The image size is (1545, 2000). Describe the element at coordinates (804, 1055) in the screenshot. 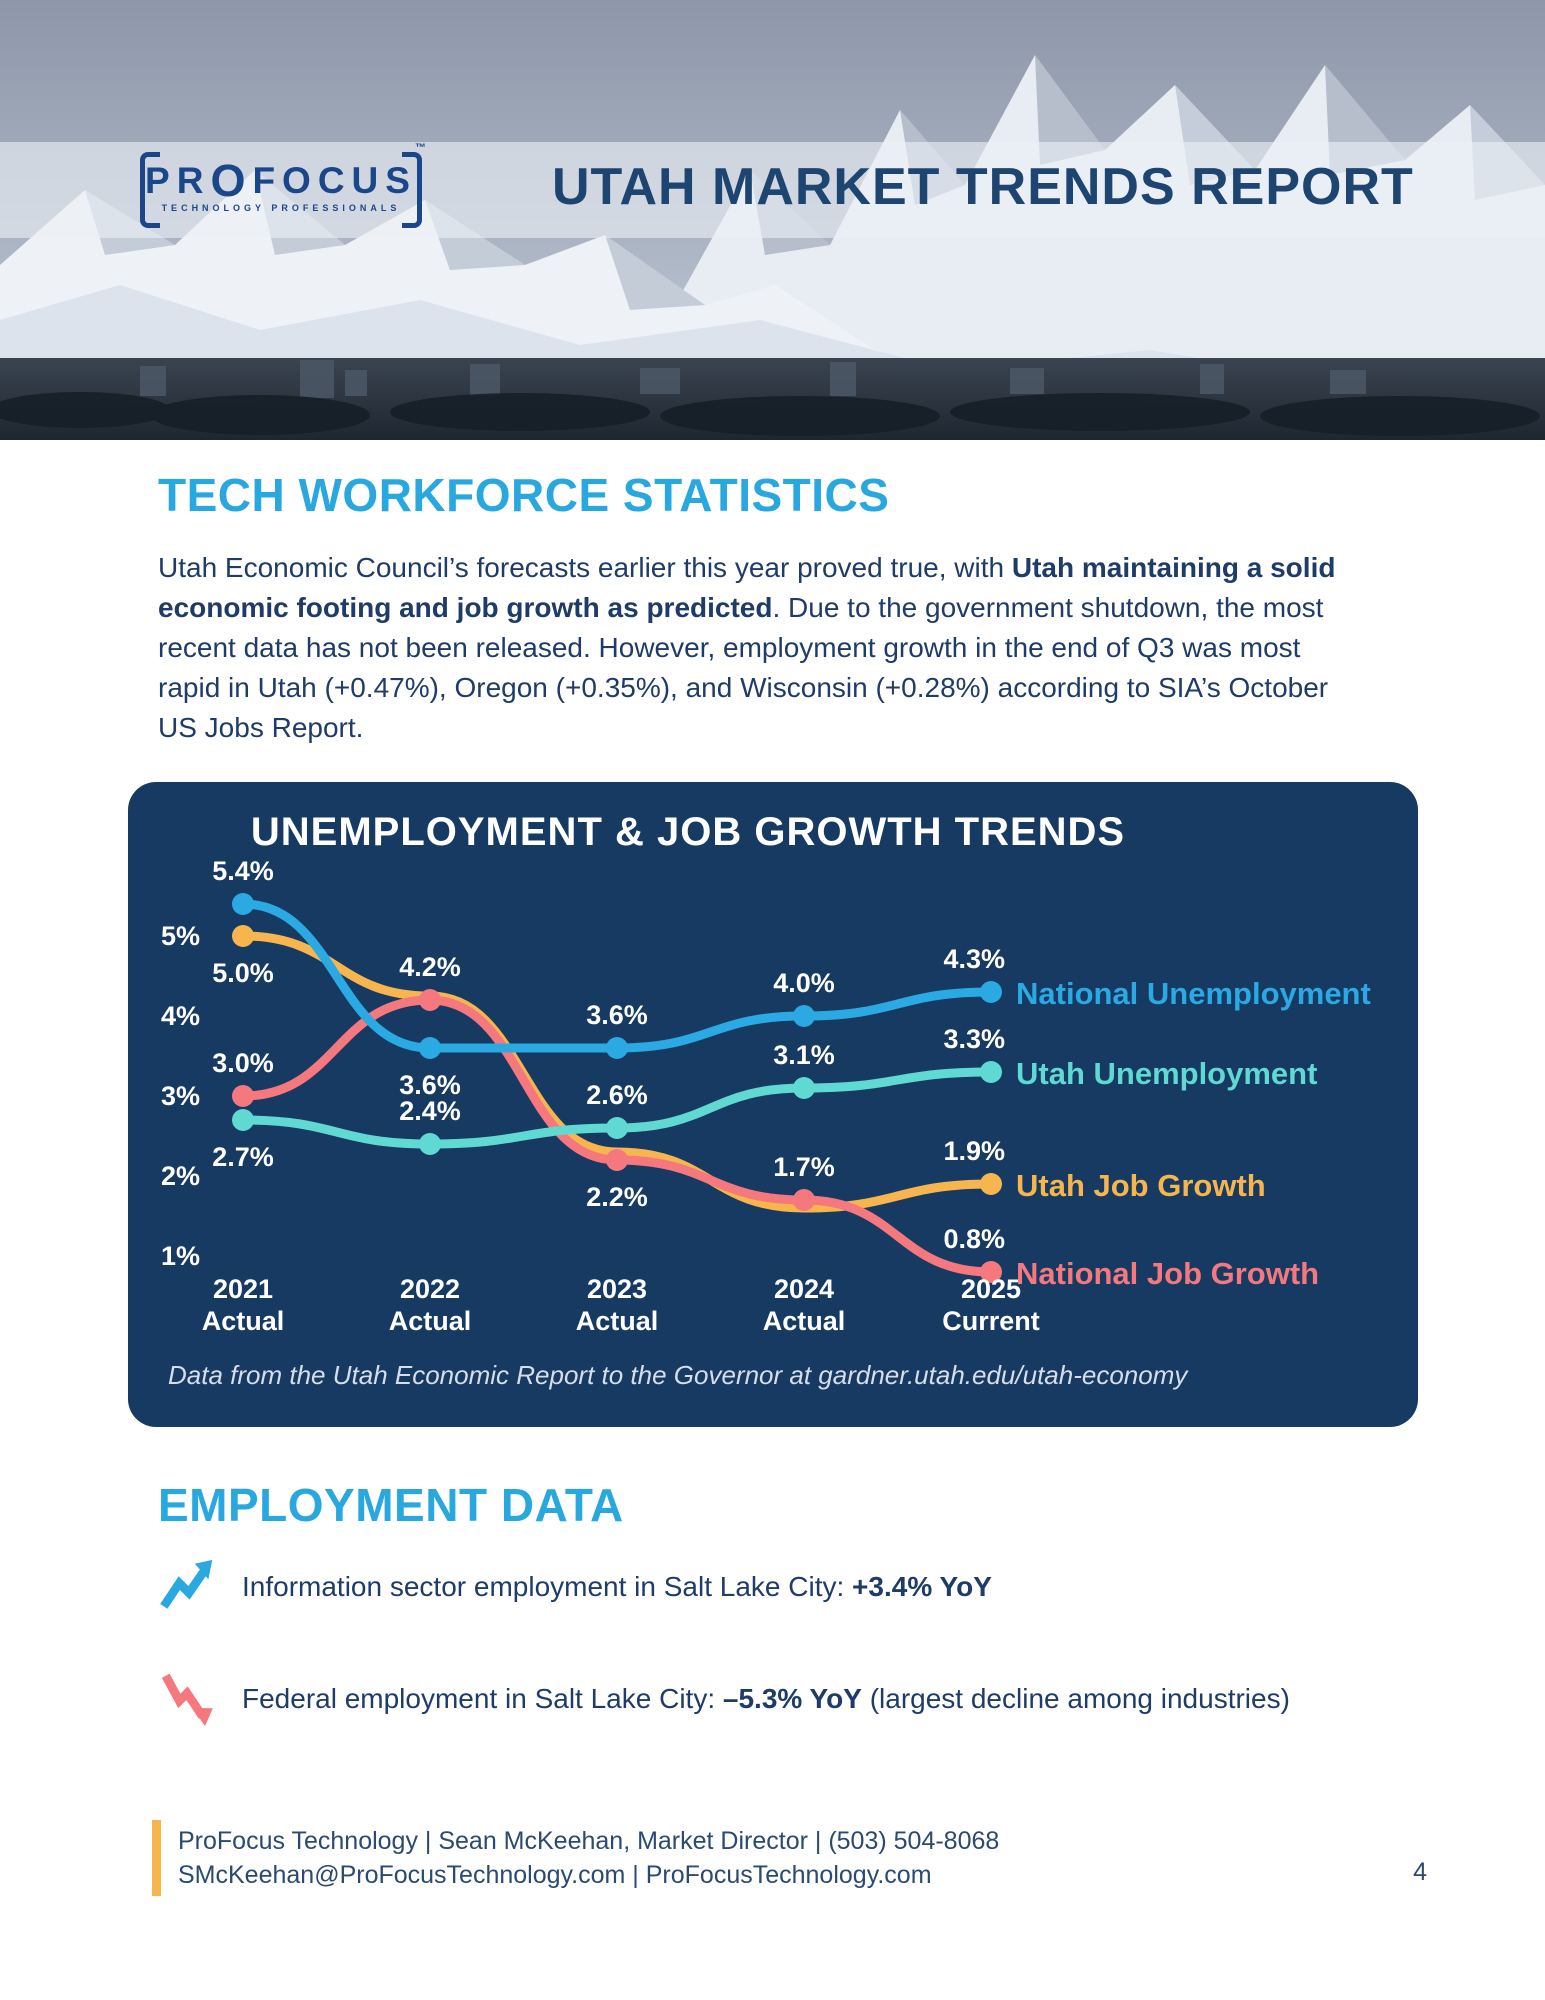

I see `value-label-utah-unemployment-3: 3.1%` at that location.